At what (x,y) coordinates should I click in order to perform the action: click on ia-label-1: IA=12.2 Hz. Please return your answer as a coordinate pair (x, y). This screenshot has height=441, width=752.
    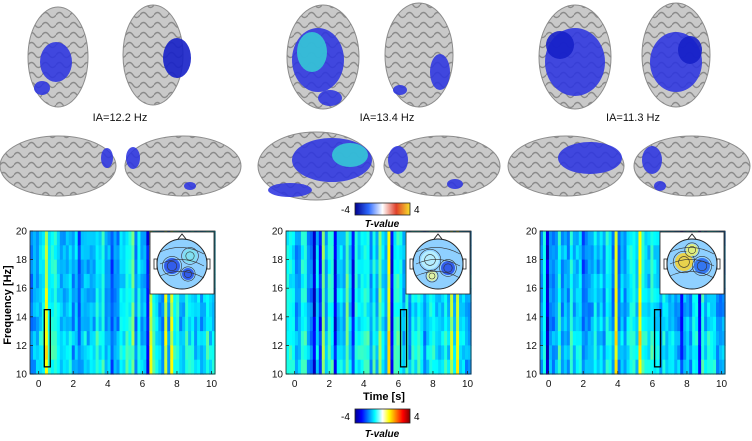
    Looking at the image, I should click on (120, 118).